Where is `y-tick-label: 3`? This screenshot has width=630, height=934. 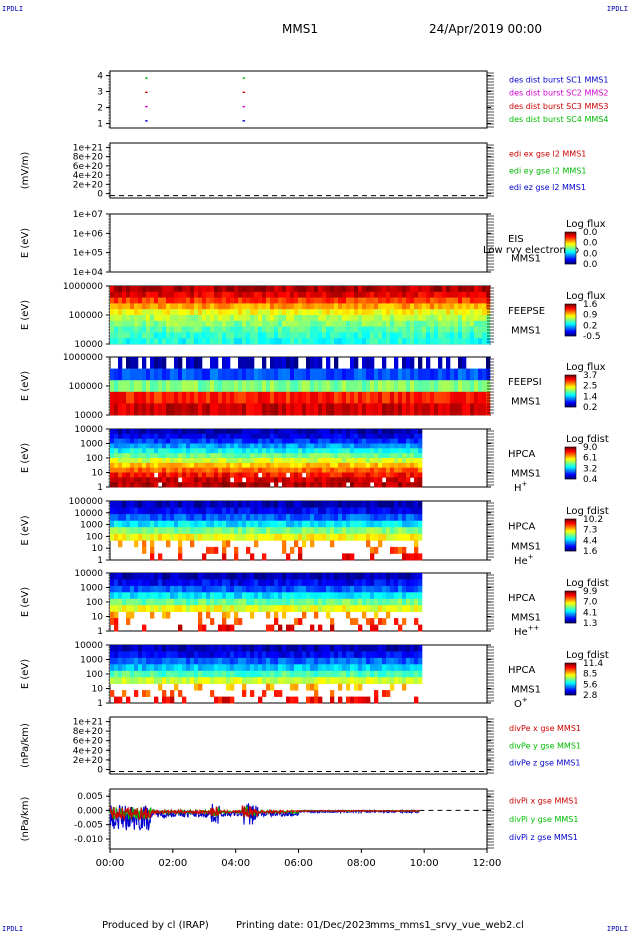 y-tick-label: 3 is located at coordinates (100, 93).